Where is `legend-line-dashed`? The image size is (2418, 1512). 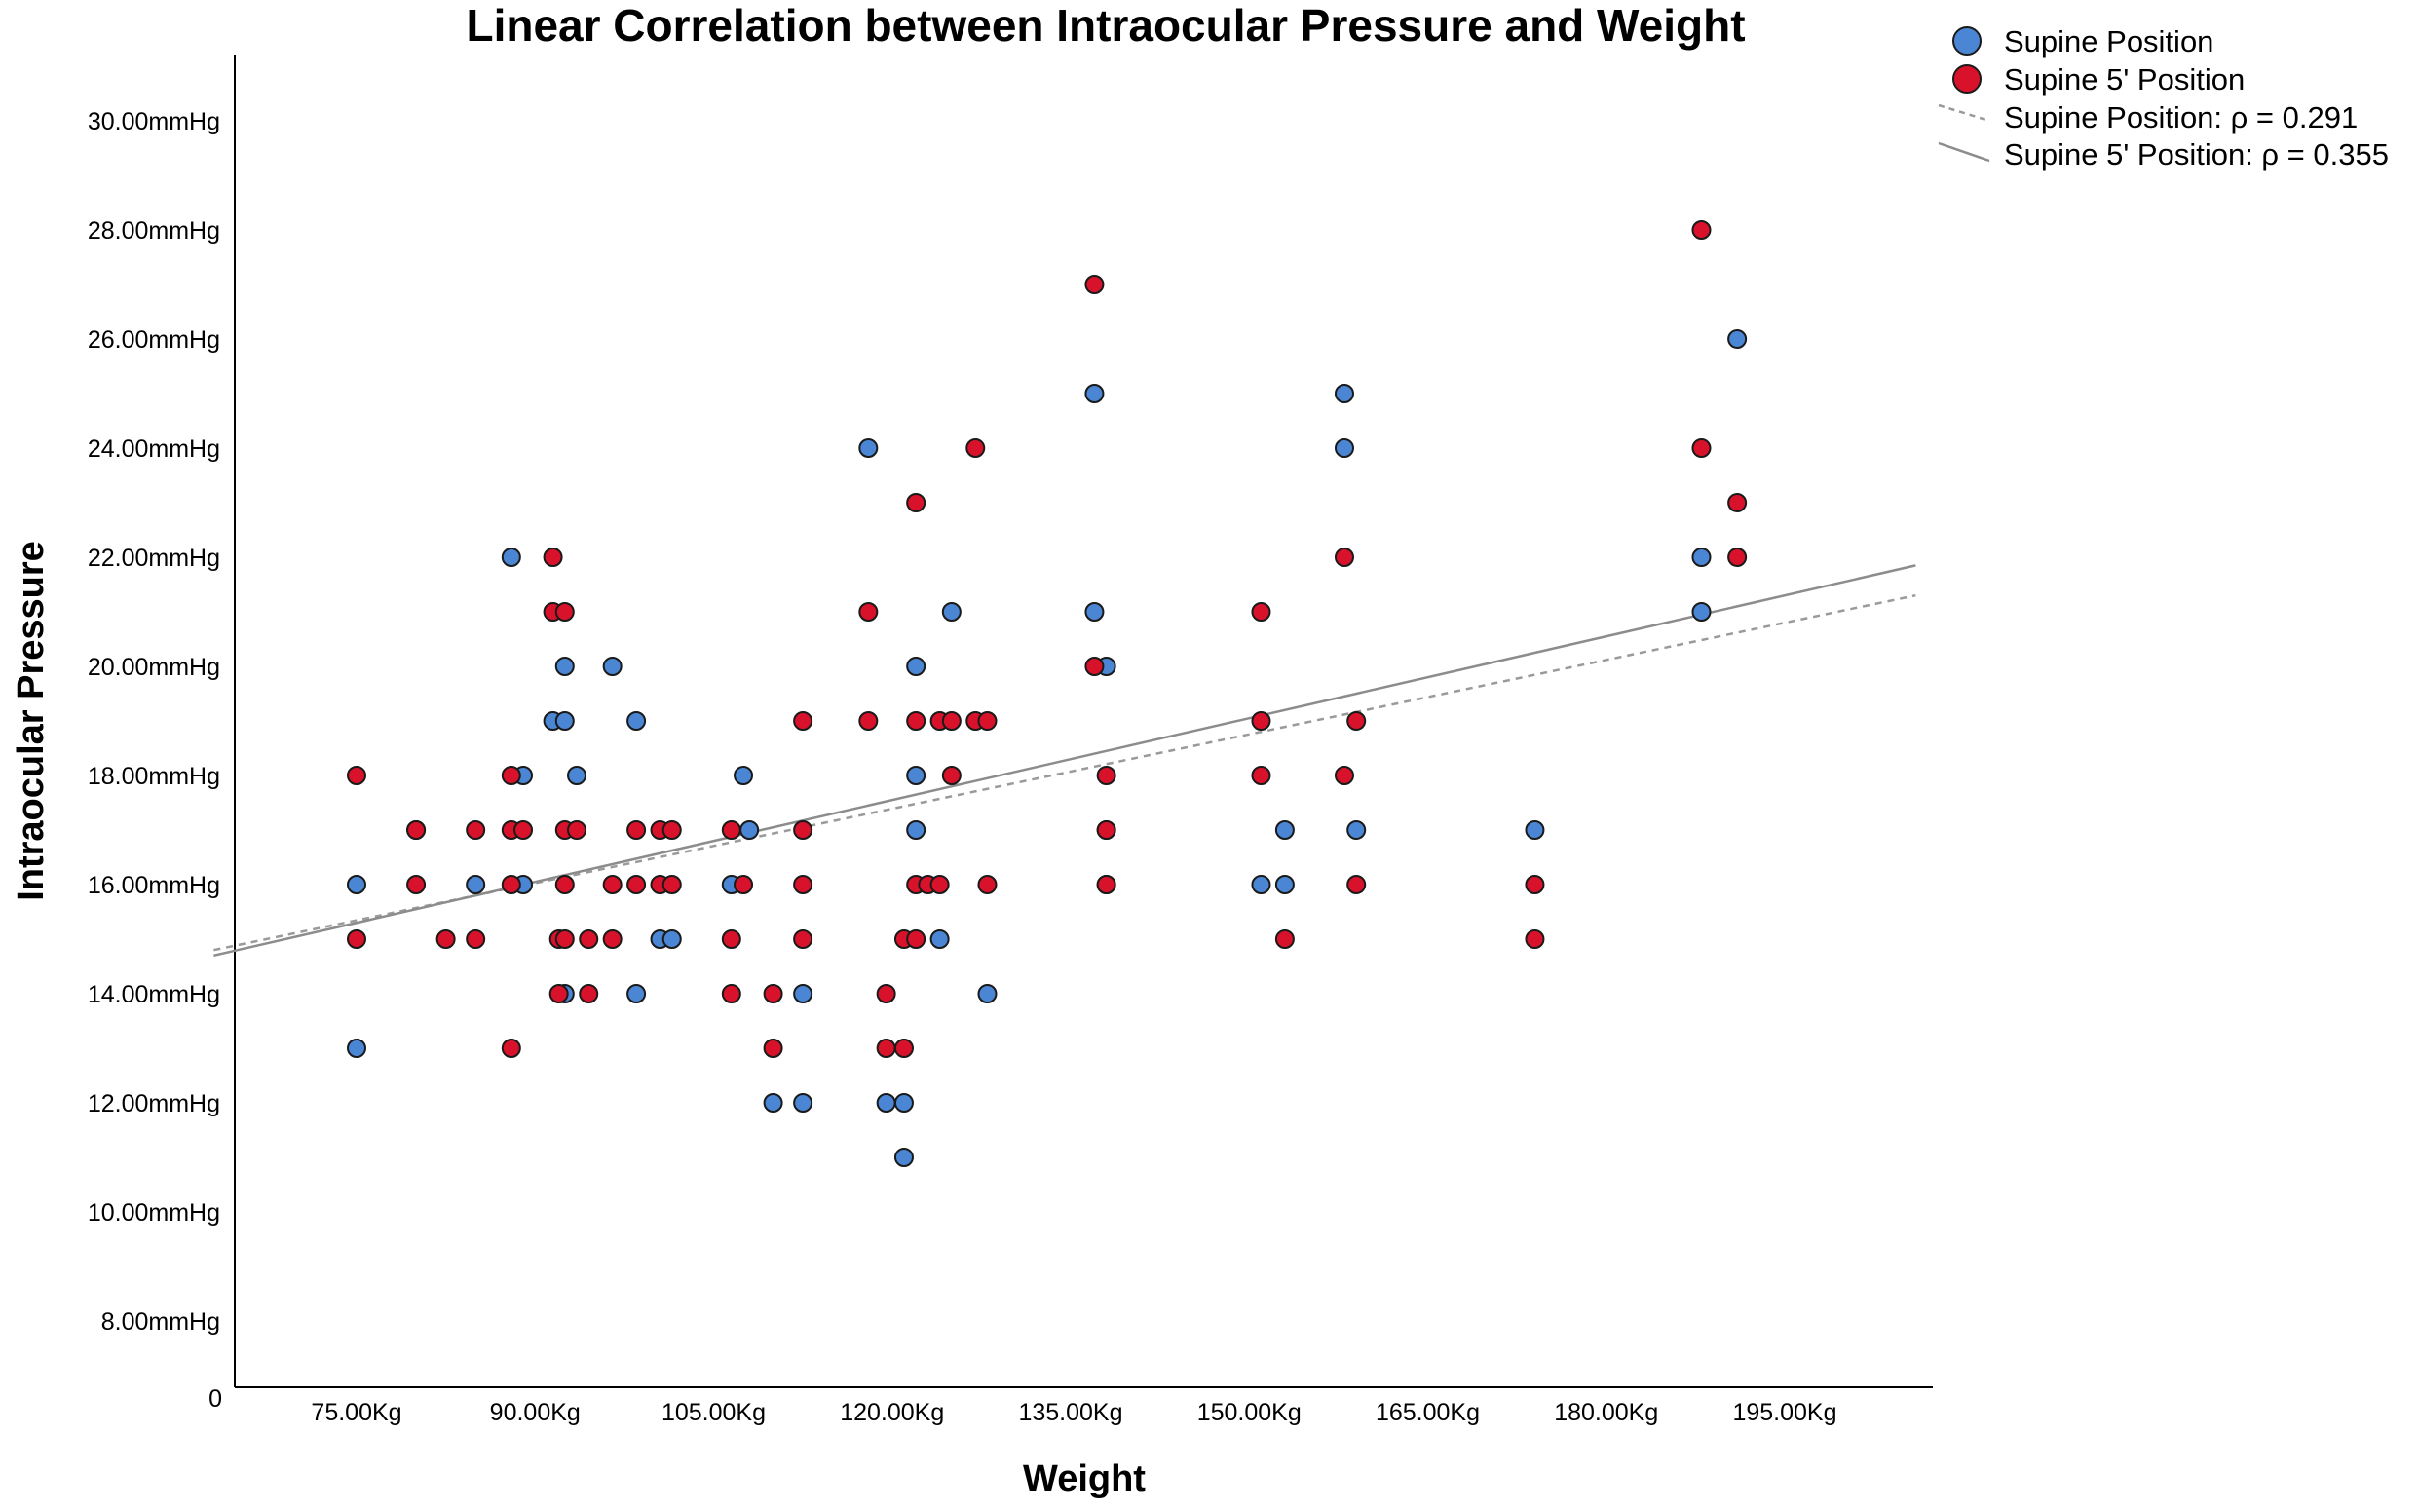
legend-line-dashed is located at coordinates (1964, 113).